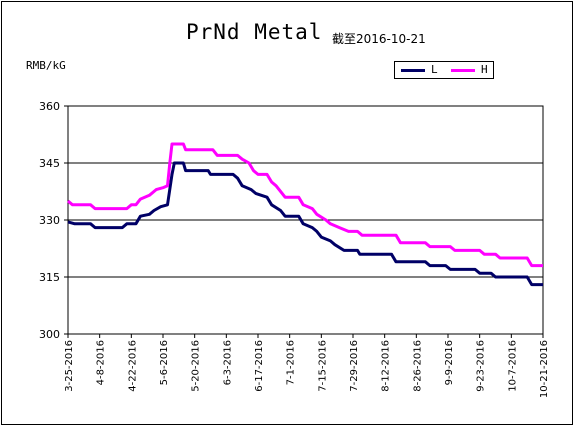 The image size is (576, 428). Describe the element at coordinates (481, 366) in the screenshot. I see `x-tick-label: 9-23-2016` at that location.